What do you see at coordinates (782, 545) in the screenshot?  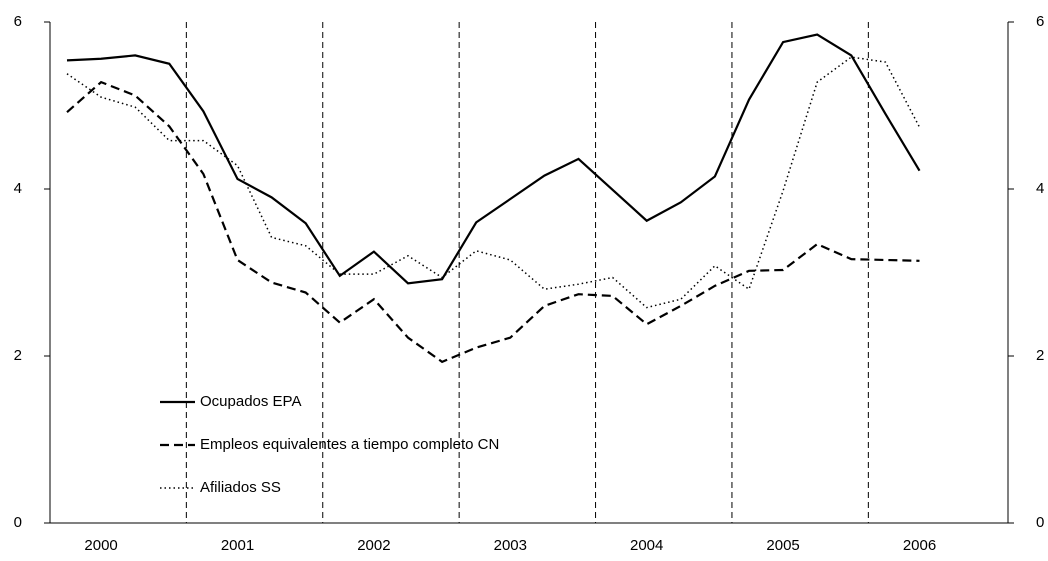 I see `x-tick-label: 2005` at bounding box center [782, 545].